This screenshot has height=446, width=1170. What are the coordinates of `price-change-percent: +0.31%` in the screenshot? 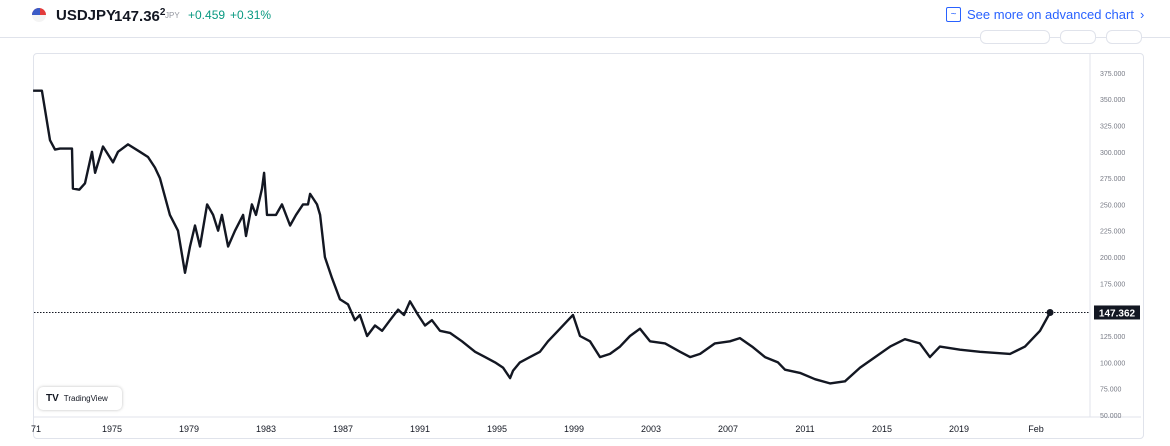 It's located at (251, 15).